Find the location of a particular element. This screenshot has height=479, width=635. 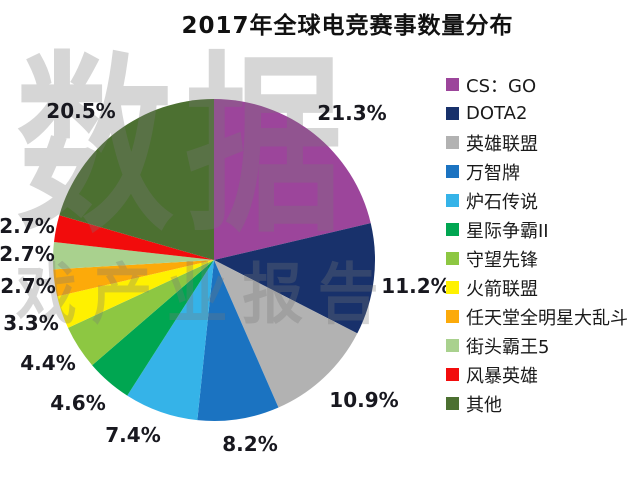

legend-item-6: 守望先锋 is located at coordinates (537, 258).